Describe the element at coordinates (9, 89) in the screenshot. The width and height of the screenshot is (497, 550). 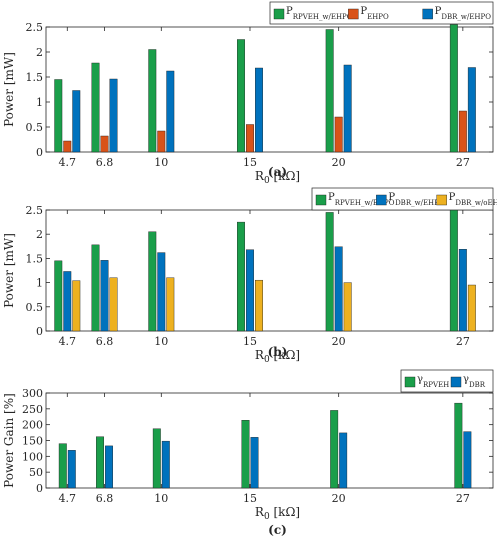
I see `y-axis-label: Power [mW]` at that location.